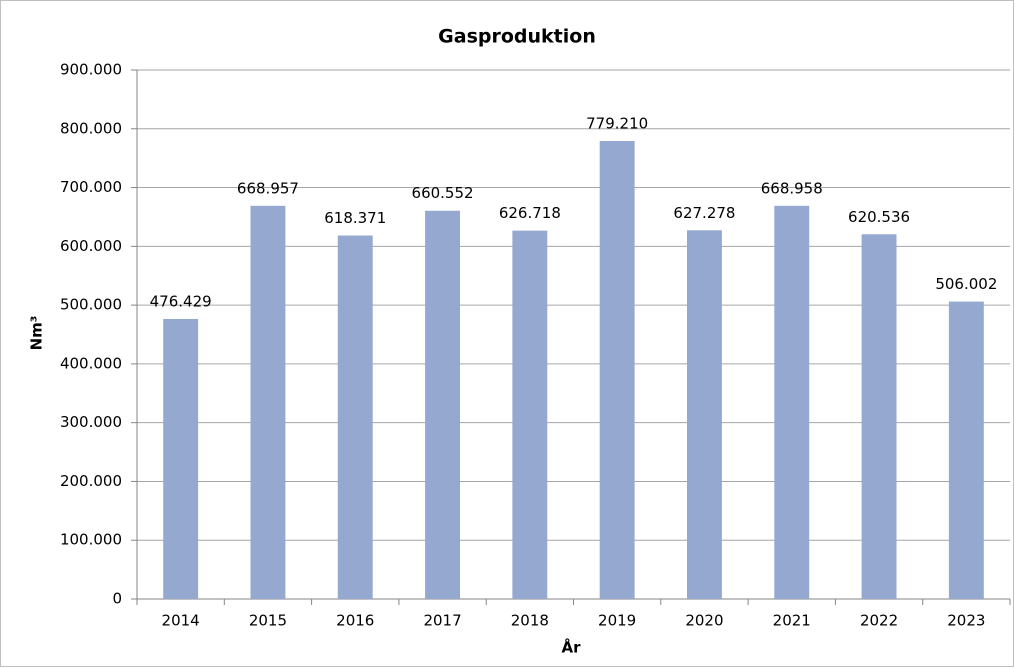 The width and height of the screenshot is (1015, 668). Describe the element at coordinates (571, 647) in the screenshot. I see `x-axis-label: År` at that location.